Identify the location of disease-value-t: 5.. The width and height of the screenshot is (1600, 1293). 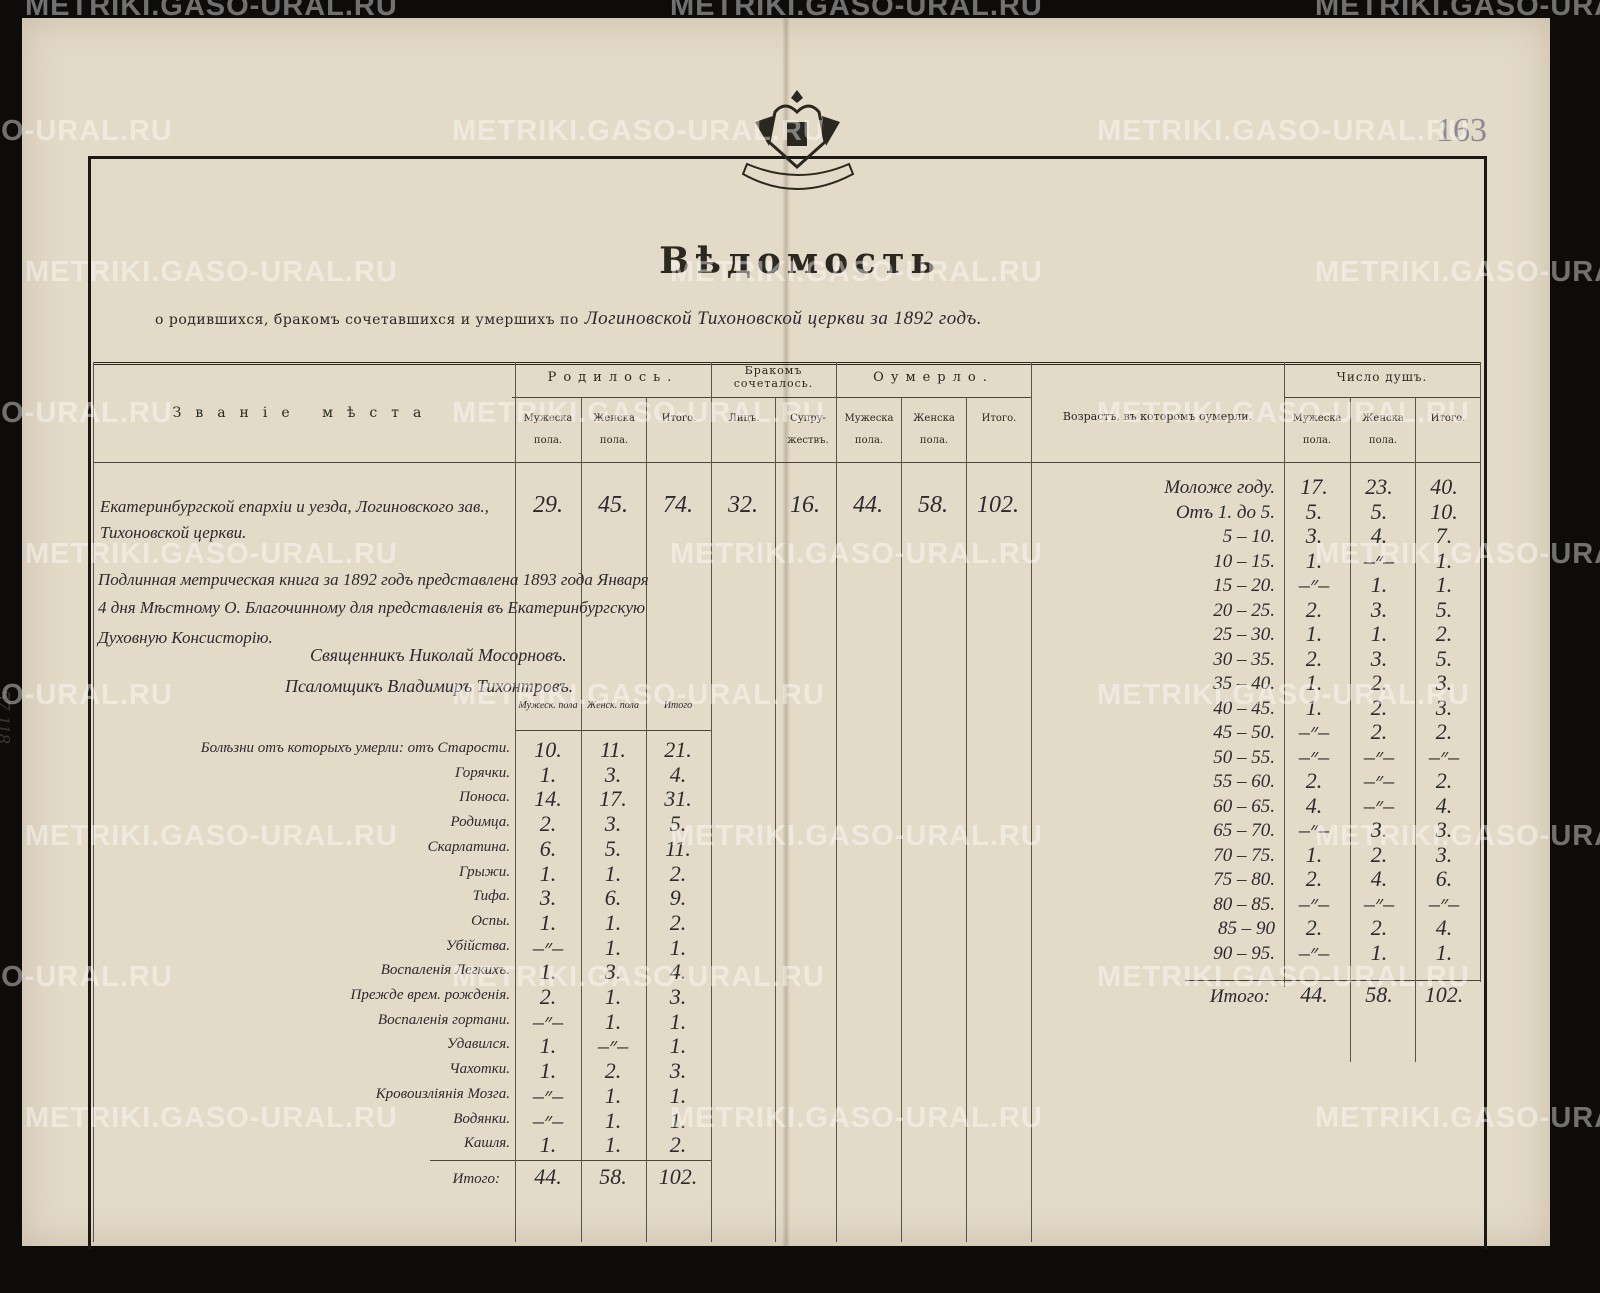
(678, 824).